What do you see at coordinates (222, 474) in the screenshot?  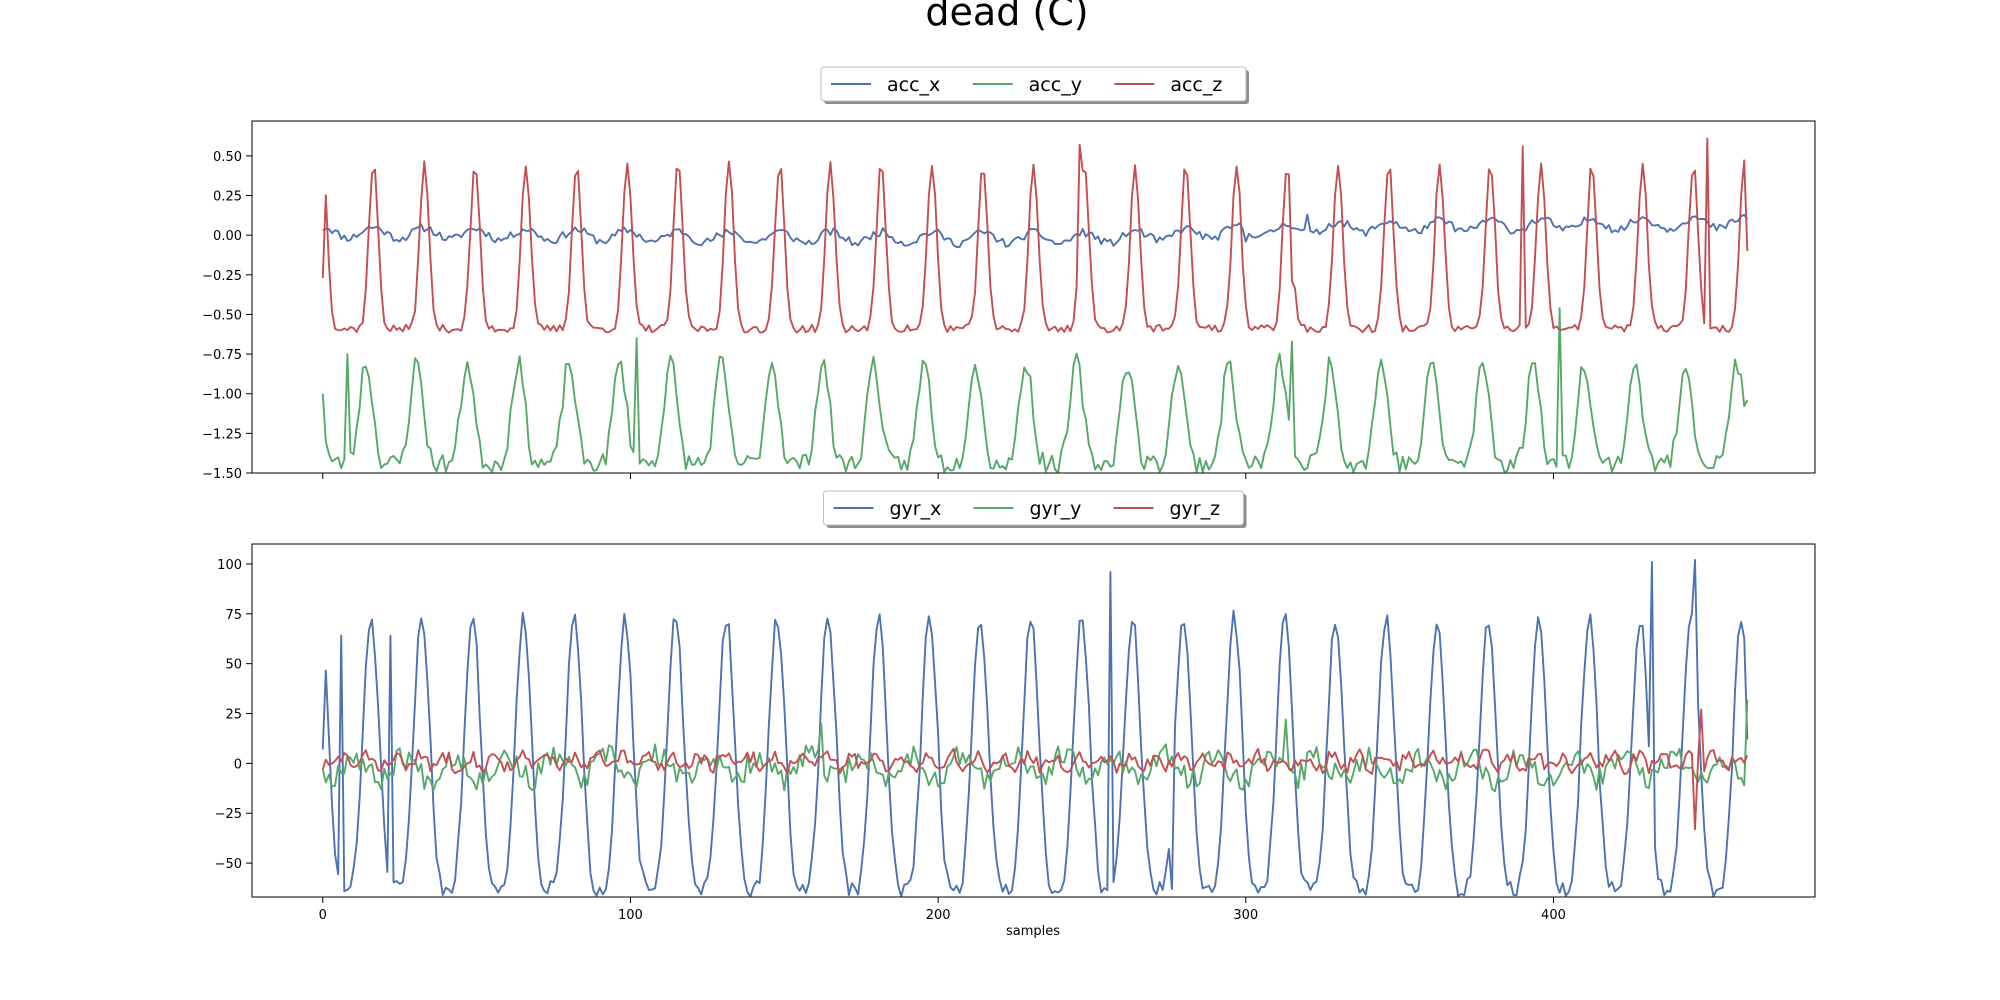 I see `y-tick-label: −1.50` at bounding box center [222, 474].